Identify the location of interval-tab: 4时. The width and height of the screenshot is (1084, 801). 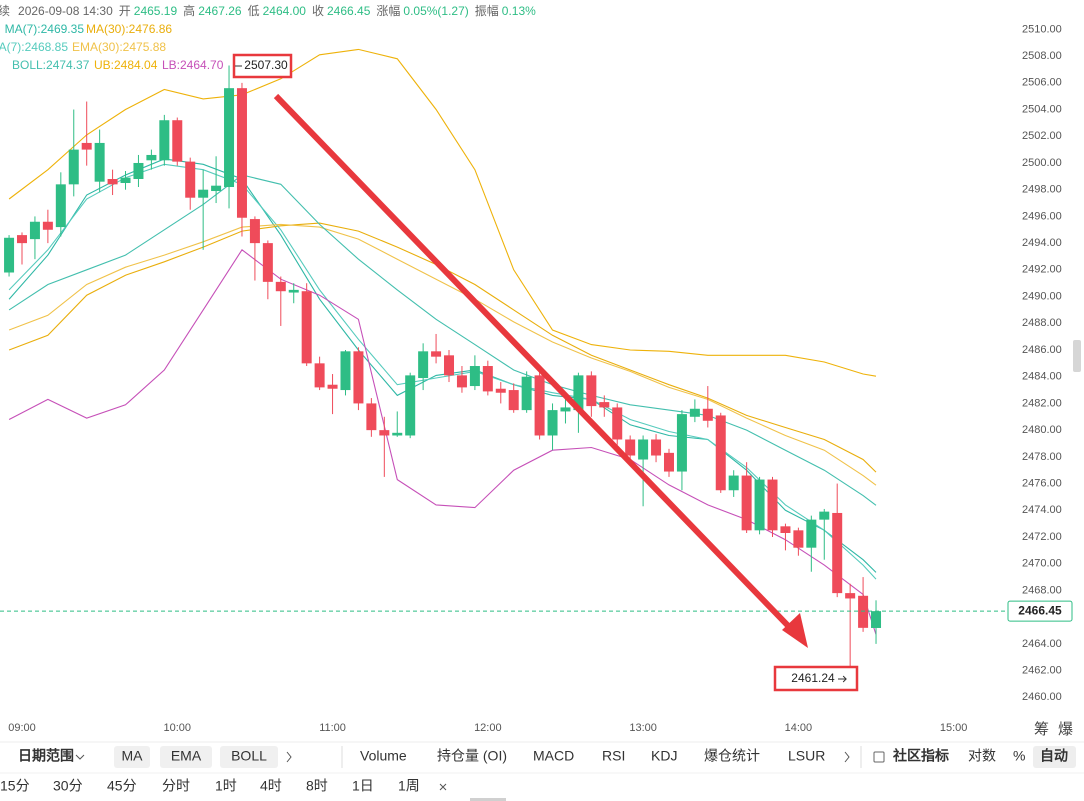
(271, 786).